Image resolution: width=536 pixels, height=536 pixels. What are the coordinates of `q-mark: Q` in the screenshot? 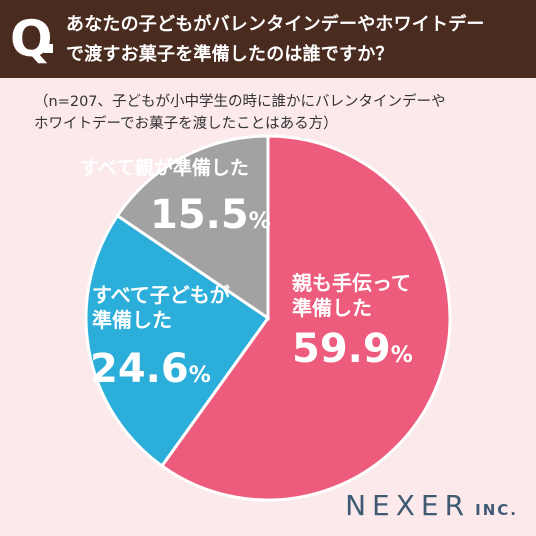 It's located at (31, 39).